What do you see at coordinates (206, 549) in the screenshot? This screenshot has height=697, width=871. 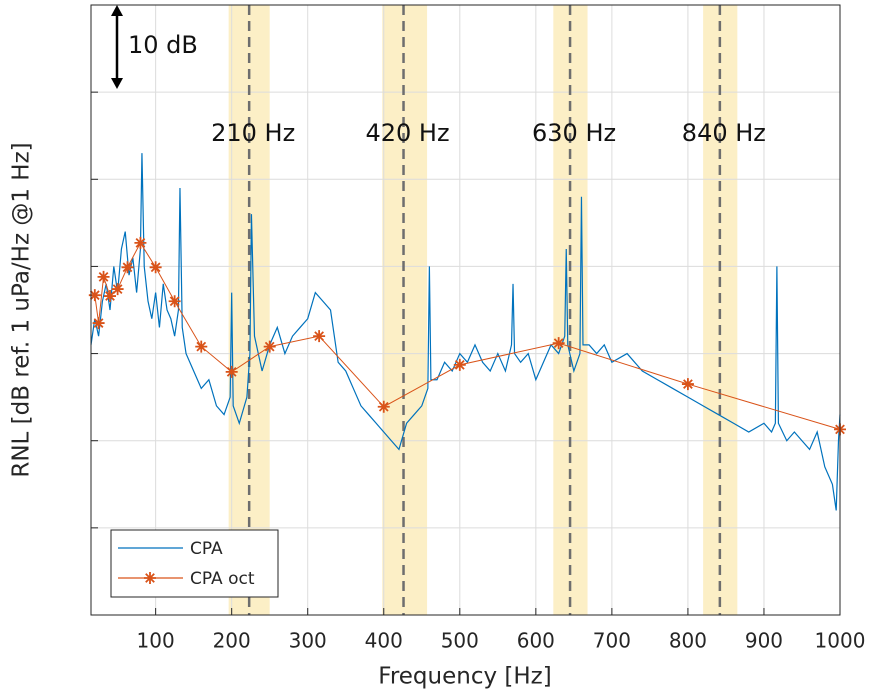 I see `legend-label: CPA` at bounding box center [206, 549].